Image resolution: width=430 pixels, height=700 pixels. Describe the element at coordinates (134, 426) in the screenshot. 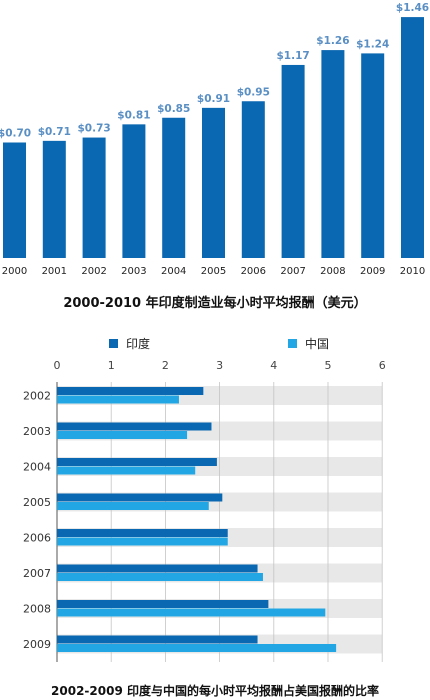

I see `bar-india-2003` at that location.